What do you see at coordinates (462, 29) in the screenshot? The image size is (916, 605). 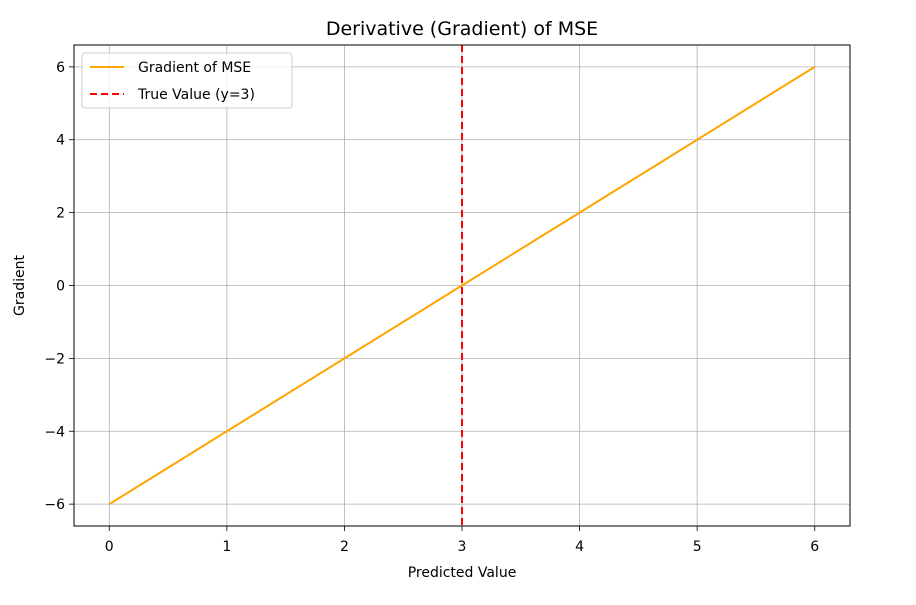 I see `chart-title: Derivative (Gradient) of MSE` at bounding box center [462, 29].